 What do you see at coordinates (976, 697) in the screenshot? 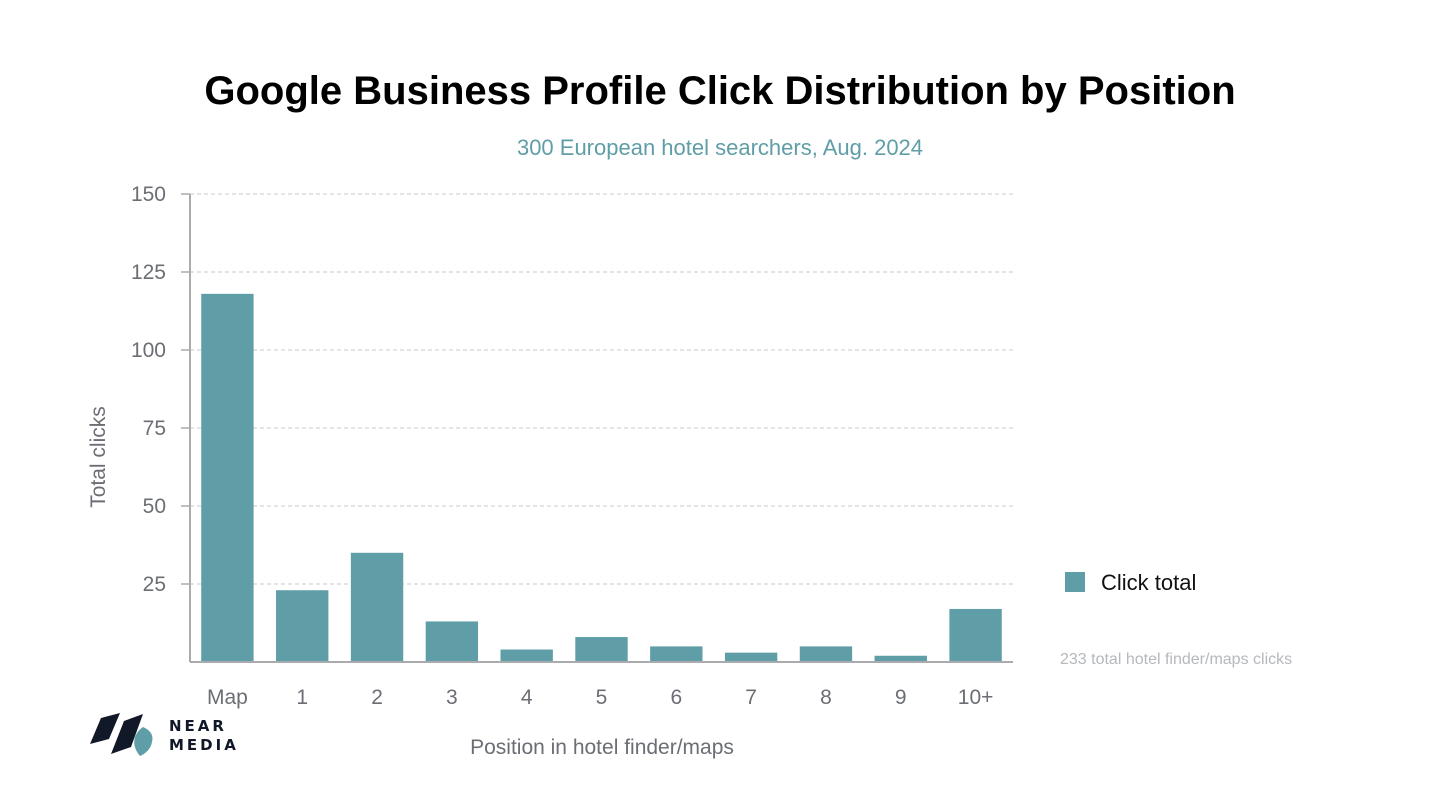
I see `x-tick-label: 10+` at bounding box center [976, 697].